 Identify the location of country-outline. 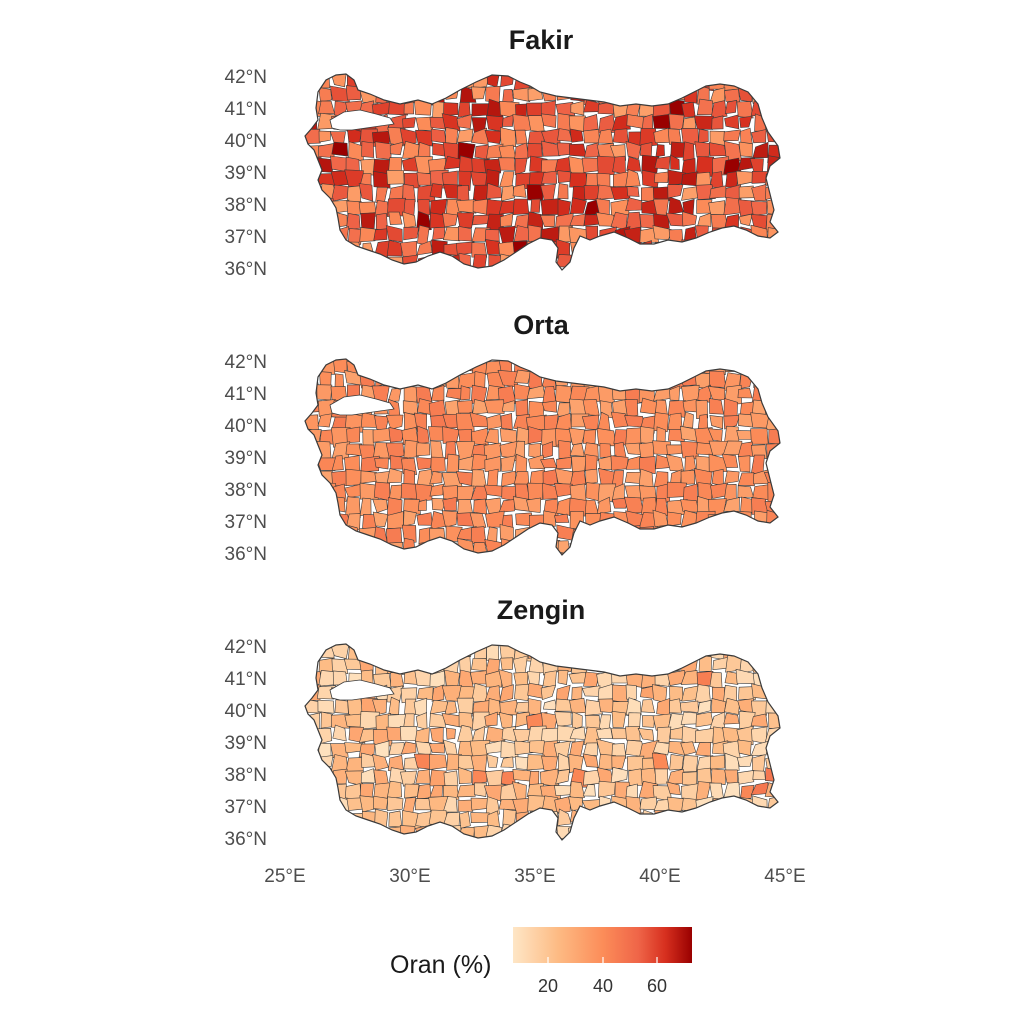
(542, 172).